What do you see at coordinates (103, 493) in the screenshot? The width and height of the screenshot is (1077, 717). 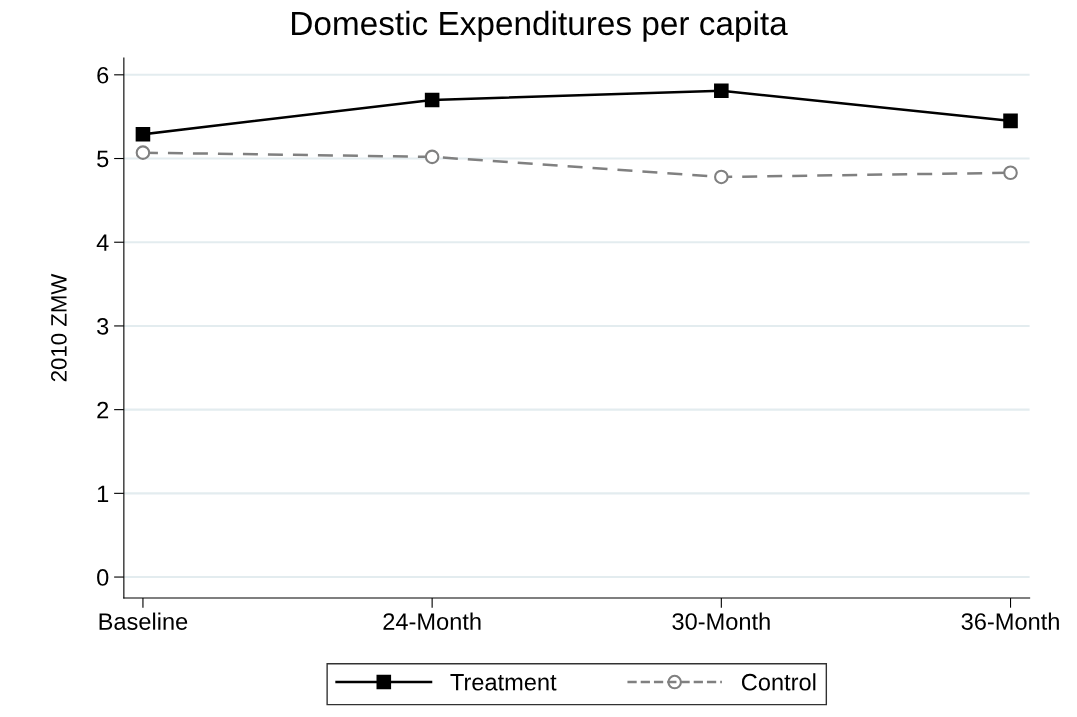 I see `y-tick-label: 1` at bounding box center [103, 493].